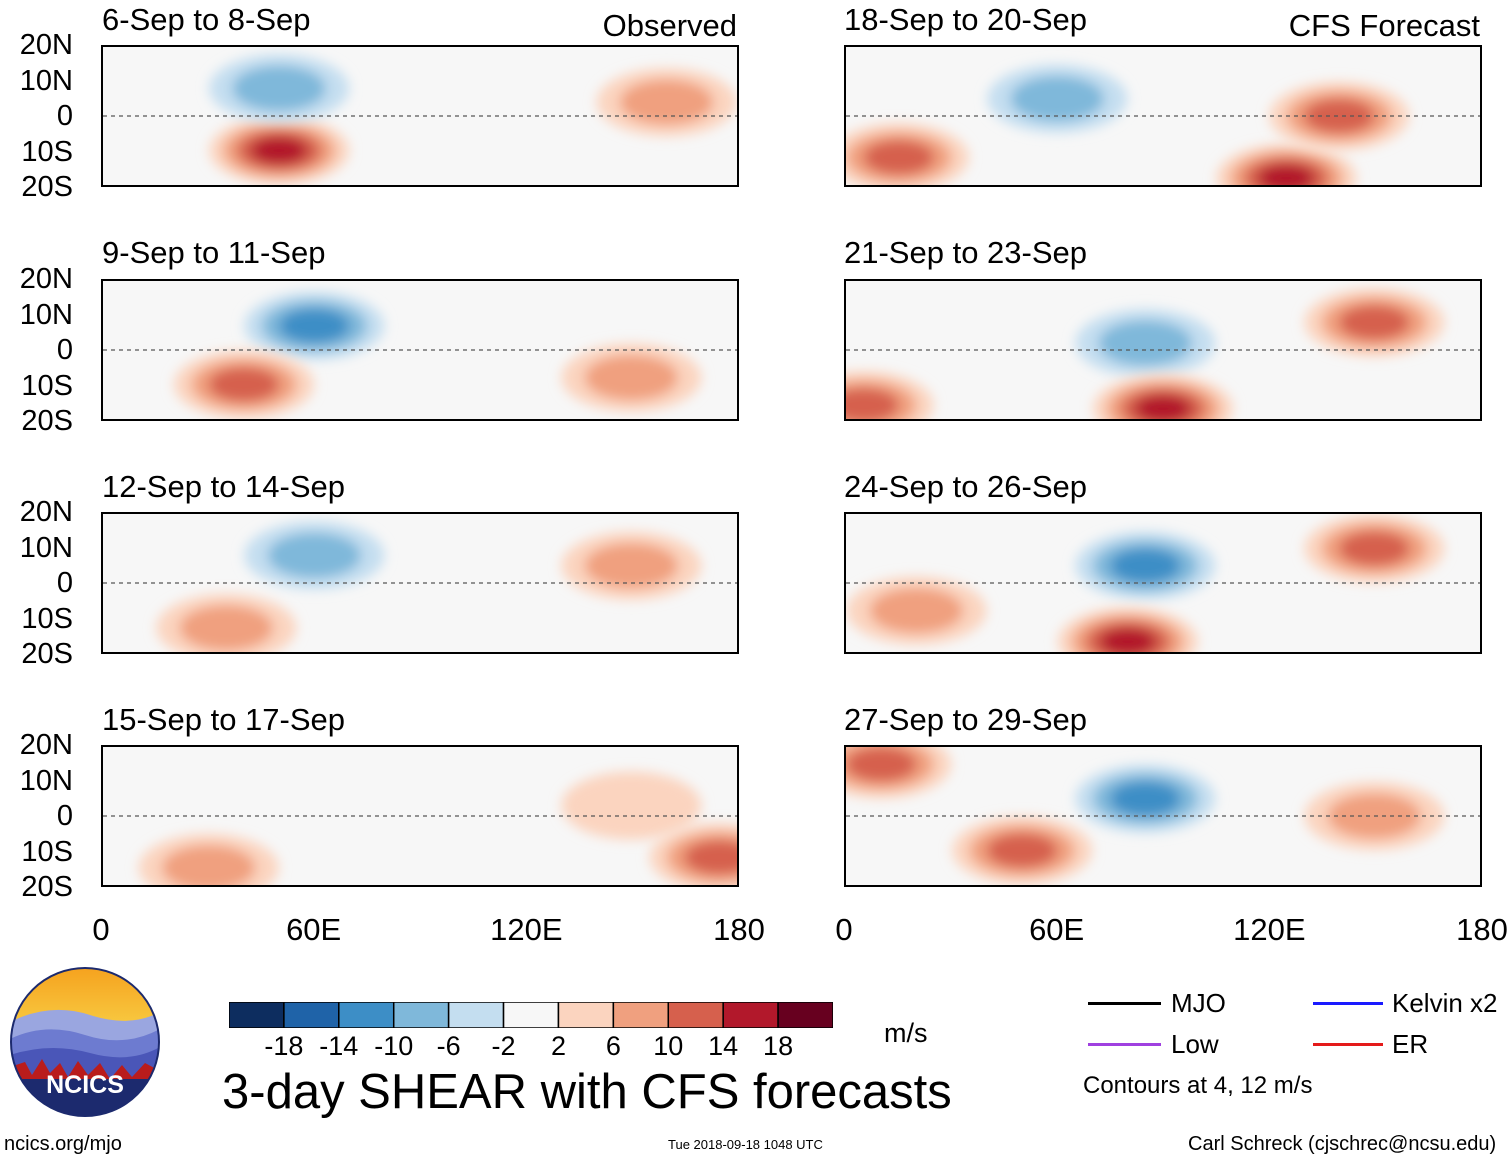 This screenshot has height=1159, width=1510. Describe the element at coordinates (745, 1144) in the screenshot. I see `footer-timestamp: Tue 2018-09-18 1048 UTC` at that location.